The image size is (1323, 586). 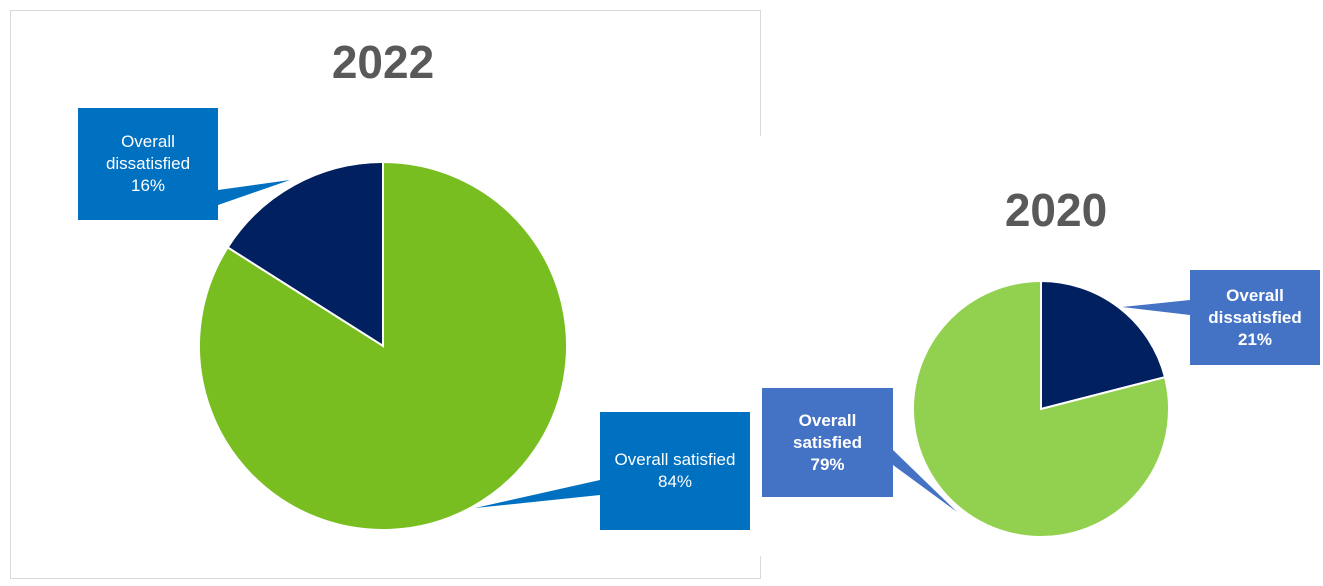 What do you see at coordinates (827, 464) in the screenshot?
I see `callout-value: 79%` at bounding box center [827, 464].